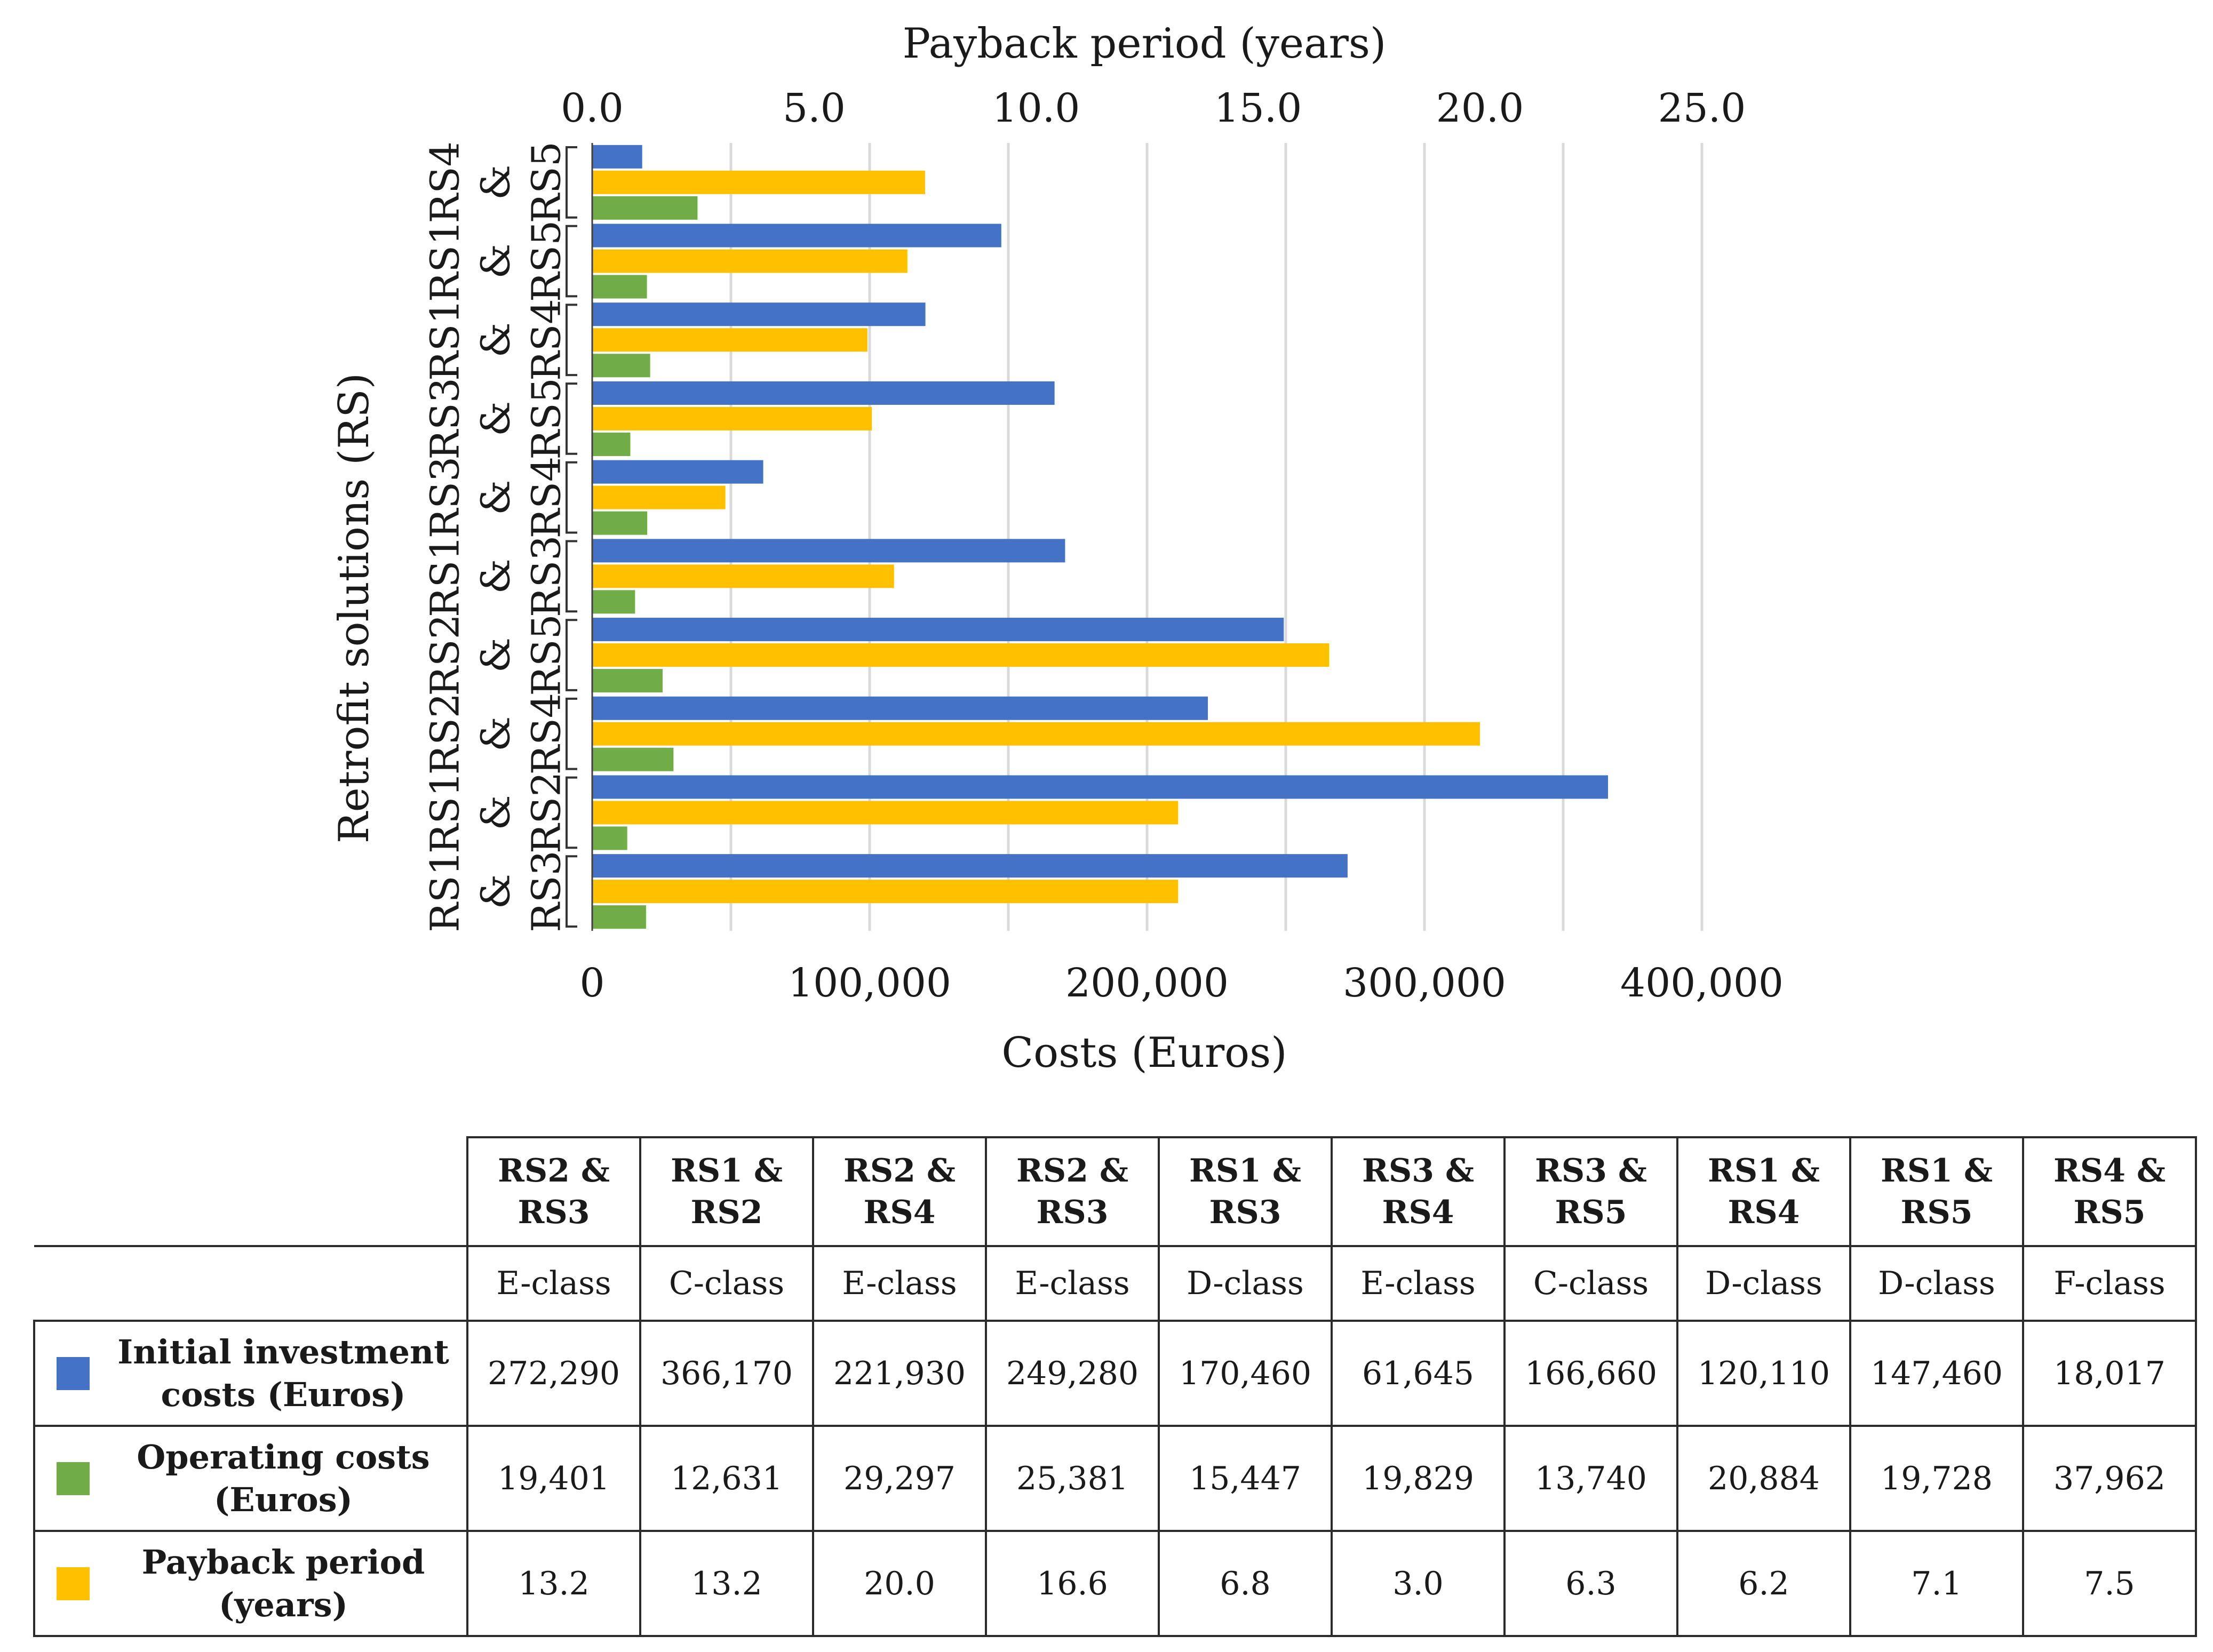 The height and width of the screenshot is (1652, 2213). What do you see at coordinates (1144, 1053) in the screenshot?
I see `bottom-axis-title: Costs (Euros)` at bounding box center [1144, 1053].